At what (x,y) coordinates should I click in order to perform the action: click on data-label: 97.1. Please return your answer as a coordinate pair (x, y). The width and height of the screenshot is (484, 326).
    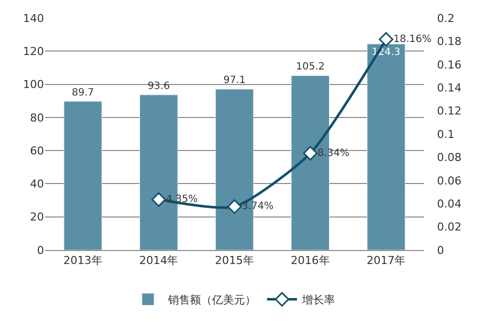
    Looking at the image, I should click on (234, 80).